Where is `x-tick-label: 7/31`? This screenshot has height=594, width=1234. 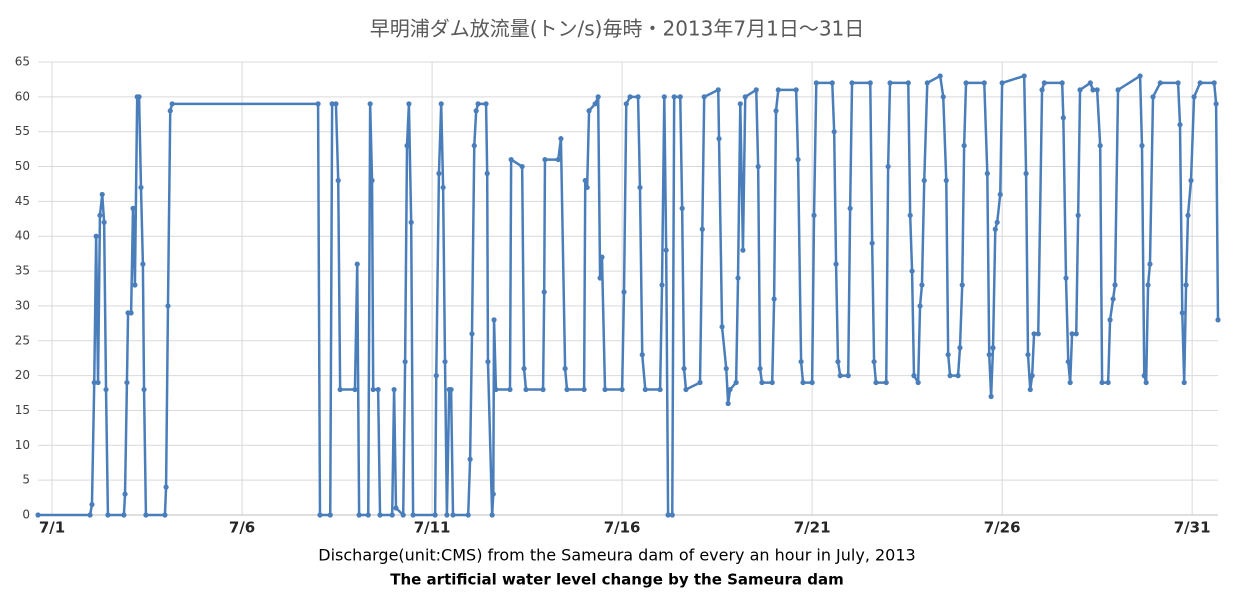
x-tick-label: 7/31 is located at coordinates (1192, 528).